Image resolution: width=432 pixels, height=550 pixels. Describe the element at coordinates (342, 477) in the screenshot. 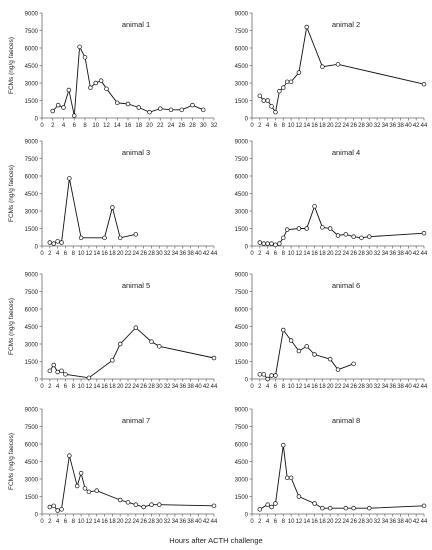

I see `series-line` at that location.